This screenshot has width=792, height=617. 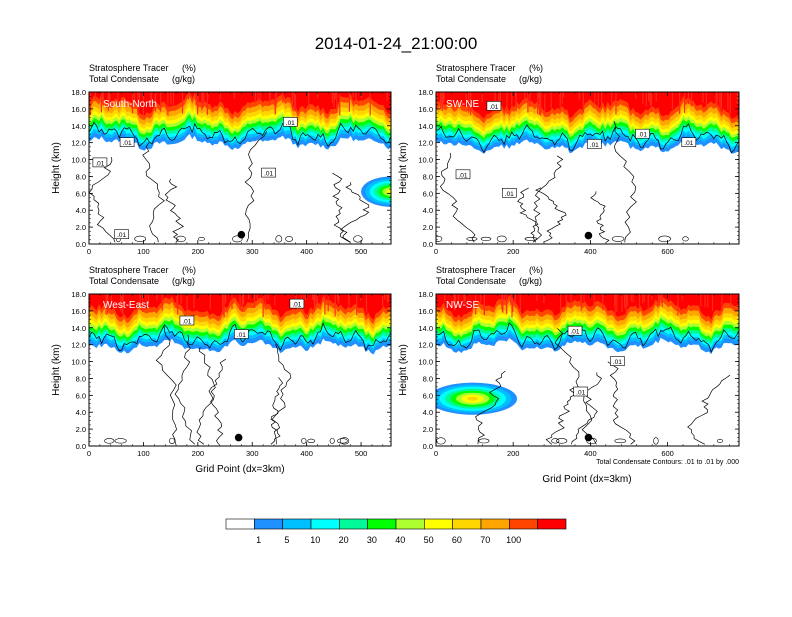 What do you see at coordinates (126, 305) in the screenshot?
I see `panel-label: West-East` at bounding box center [126, 305].